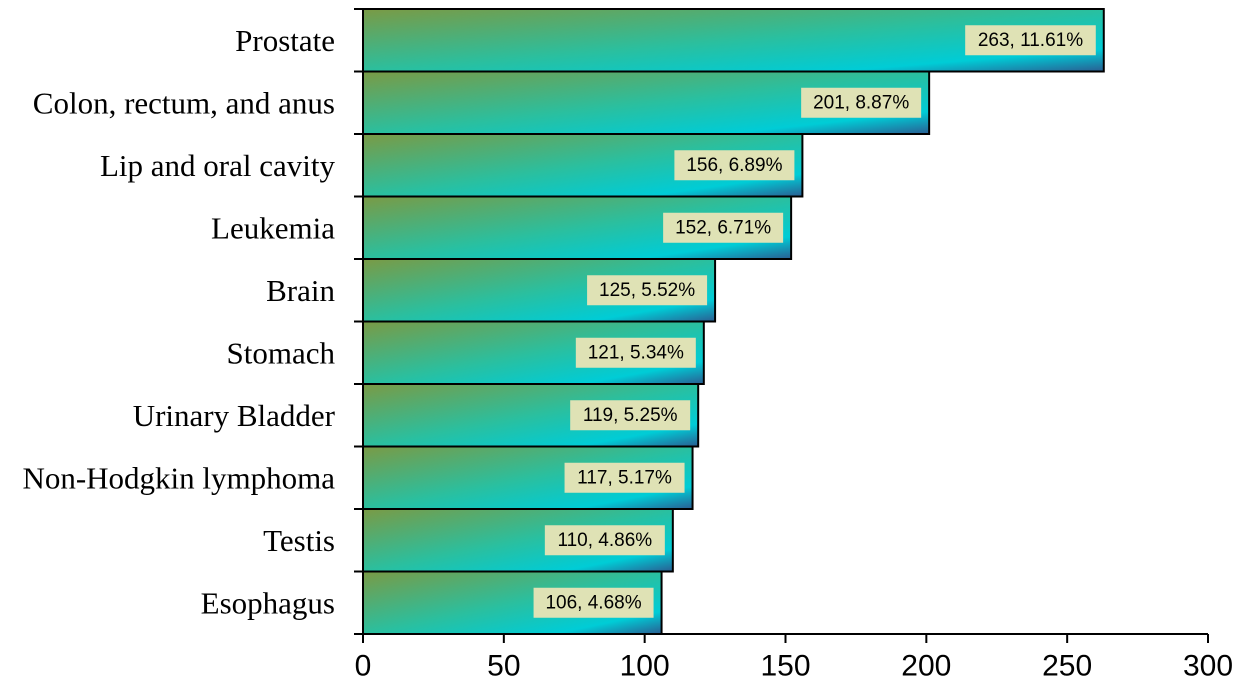 The width and height of the screenshot is (1245, 688). What do you see at coordinates (285, 40) in the screenshot?
I see `category-label: Prostate` at bounding box center [285, 40].